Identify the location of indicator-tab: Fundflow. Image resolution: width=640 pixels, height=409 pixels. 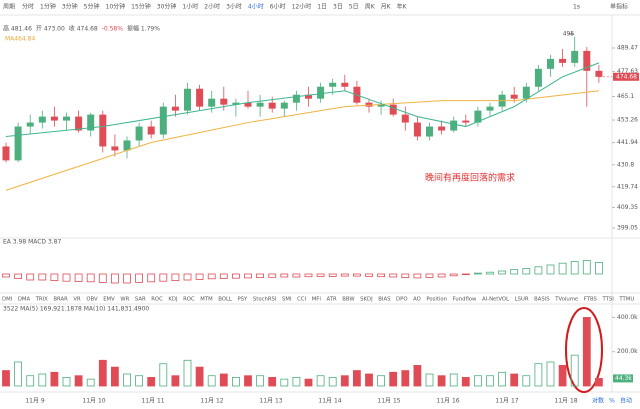
(465, 300).